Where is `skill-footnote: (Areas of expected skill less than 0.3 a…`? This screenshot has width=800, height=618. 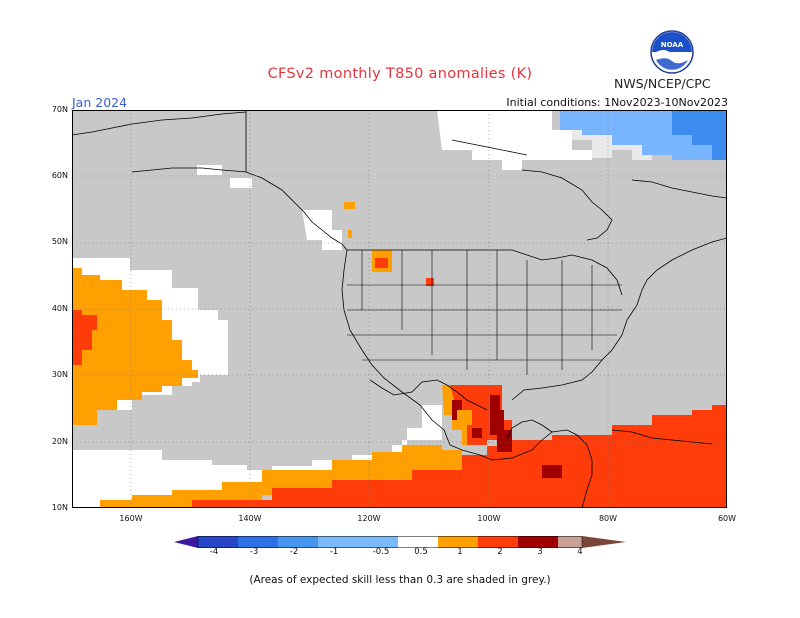
skill-footnote: (Areas of expected skill less than 0.3 a… is located at coordinates (400, 580).